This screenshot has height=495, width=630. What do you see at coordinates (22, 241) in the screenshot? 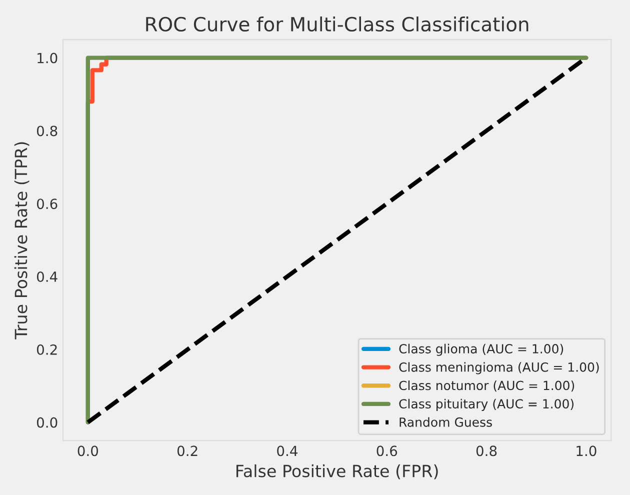
I see `y-axis-title: True Positive Rate (TPR)` at bounding box center [22, 241].